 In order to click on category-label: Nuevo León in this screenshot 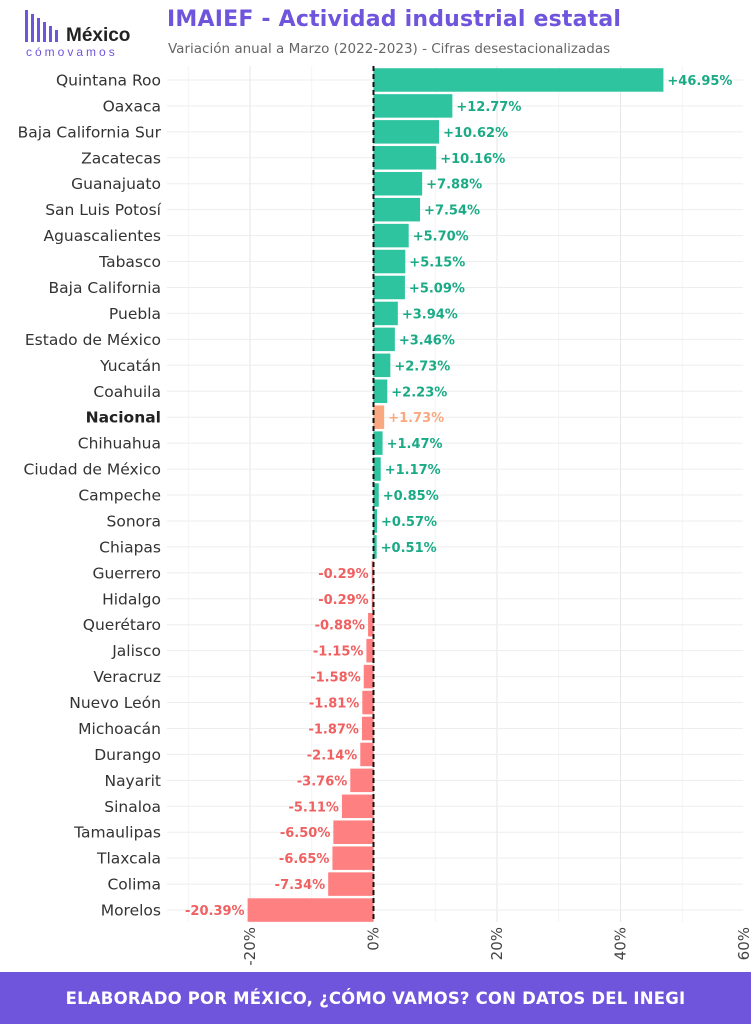, I will do `click(115, 703)`.